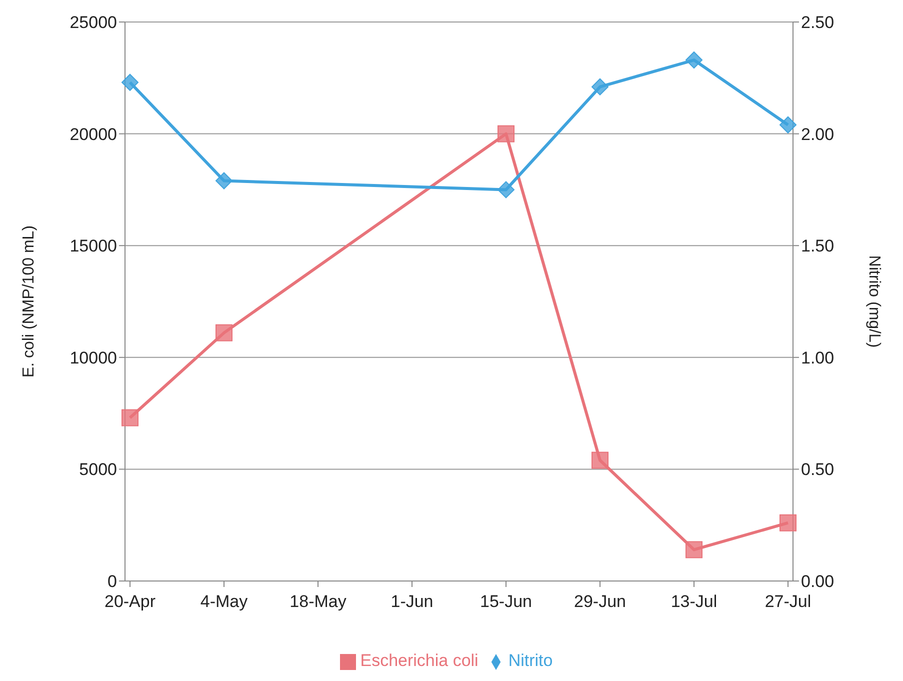  I want to click on y2-tick-label: 0.00, so click(817, 581).